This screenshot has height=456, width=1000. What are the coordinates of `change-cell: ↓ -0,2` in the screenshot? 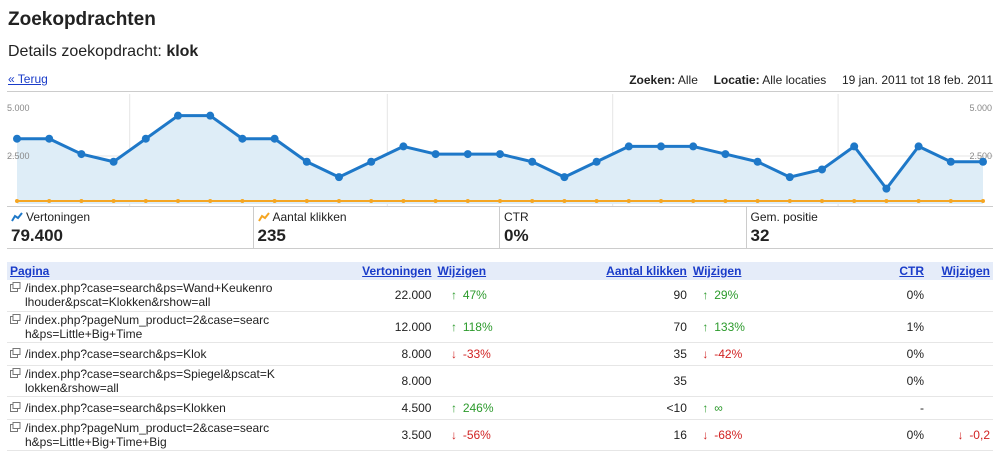 It's located at (960, 435).